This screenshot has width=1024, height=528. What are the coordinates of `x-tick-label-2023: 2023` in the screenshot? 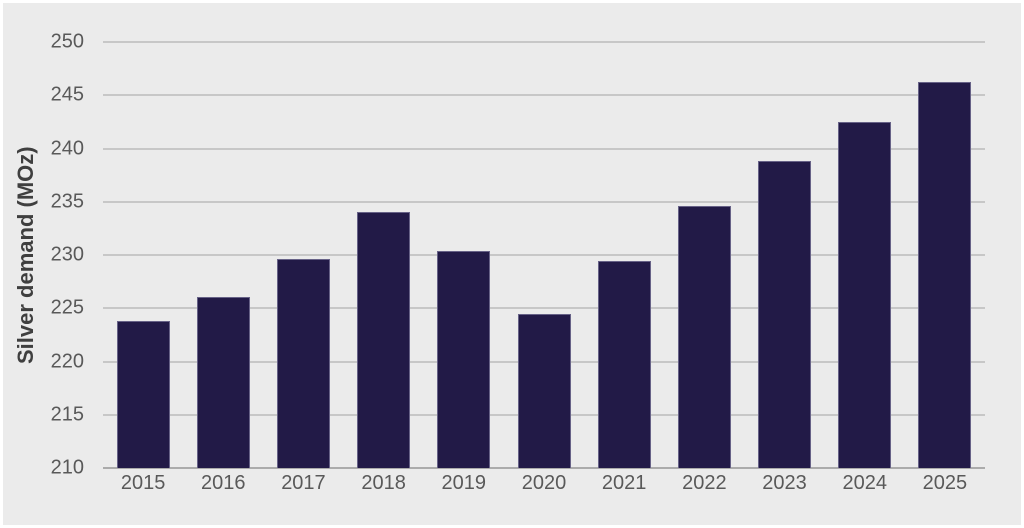 It's located at (784, 483).